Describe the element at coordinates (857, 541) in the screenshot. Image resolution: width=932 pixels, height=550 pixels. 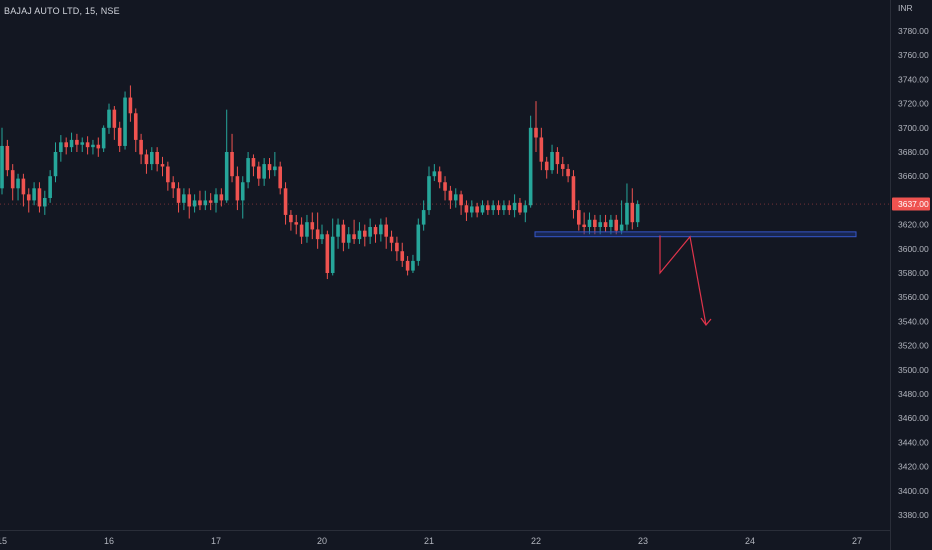
I see `x-tick-label: 27` at that location.